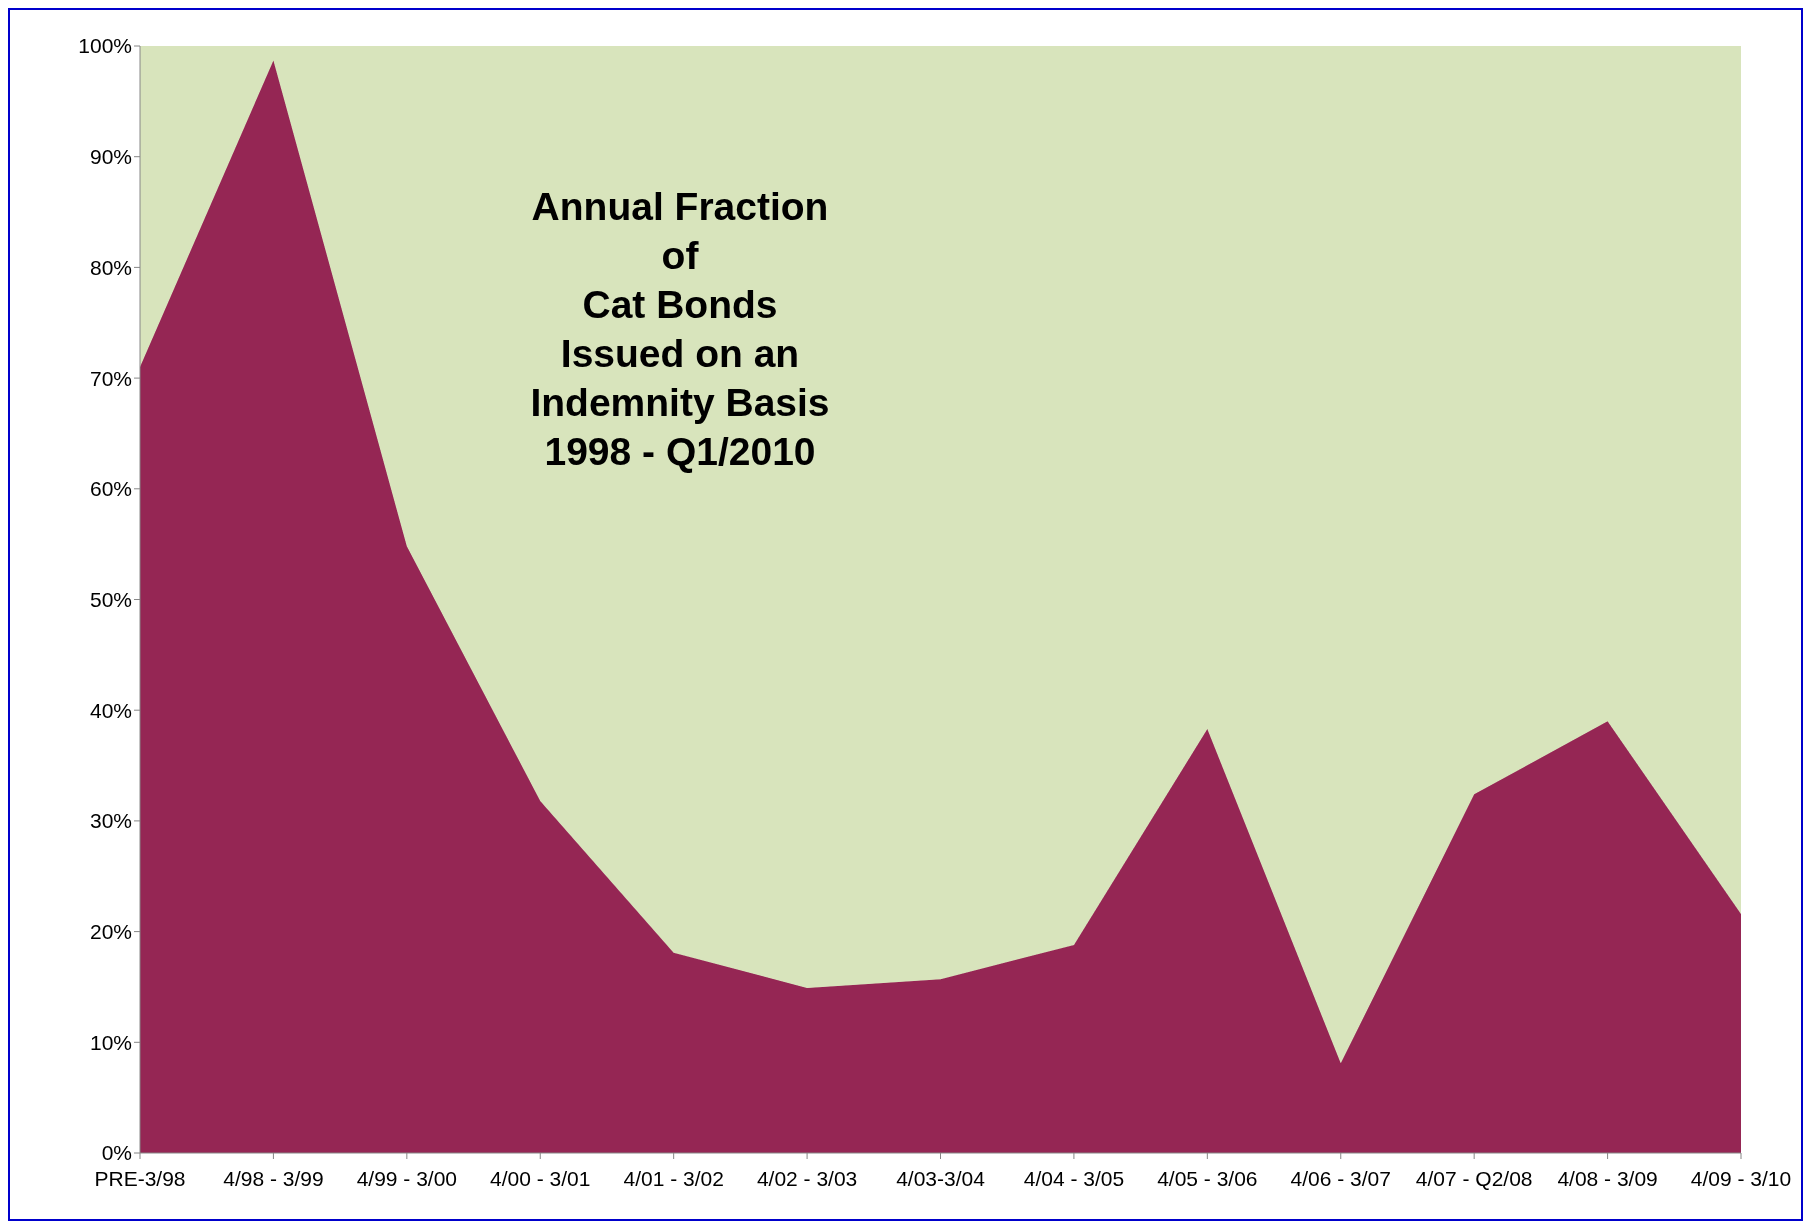 The image size is (1813, 1231). What do you see at coordinates (116, 1153) in the screenshot?
I see `y-tick-label: 0%` at bounding box center [116, 1153].